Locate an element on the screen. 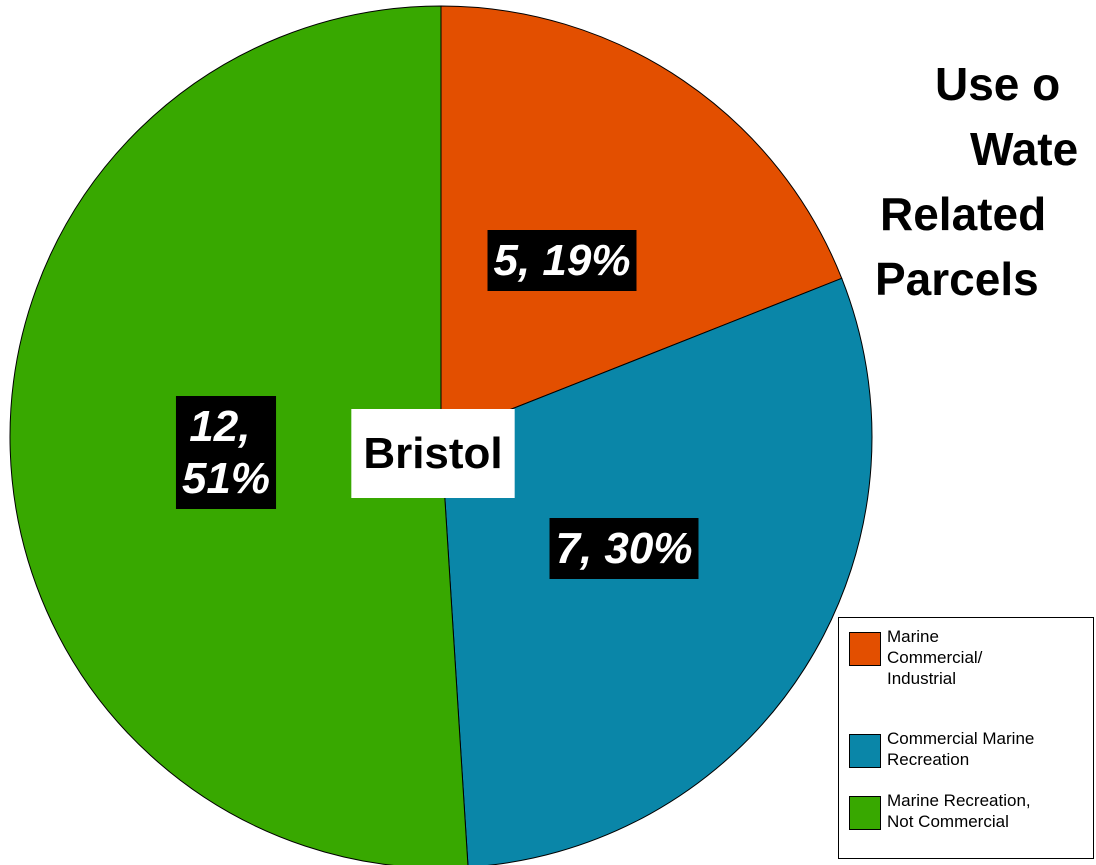 The width and height of the screenshot is (1096, 865). data-label-text: 12, 51% is located at coordinates (226, 452).